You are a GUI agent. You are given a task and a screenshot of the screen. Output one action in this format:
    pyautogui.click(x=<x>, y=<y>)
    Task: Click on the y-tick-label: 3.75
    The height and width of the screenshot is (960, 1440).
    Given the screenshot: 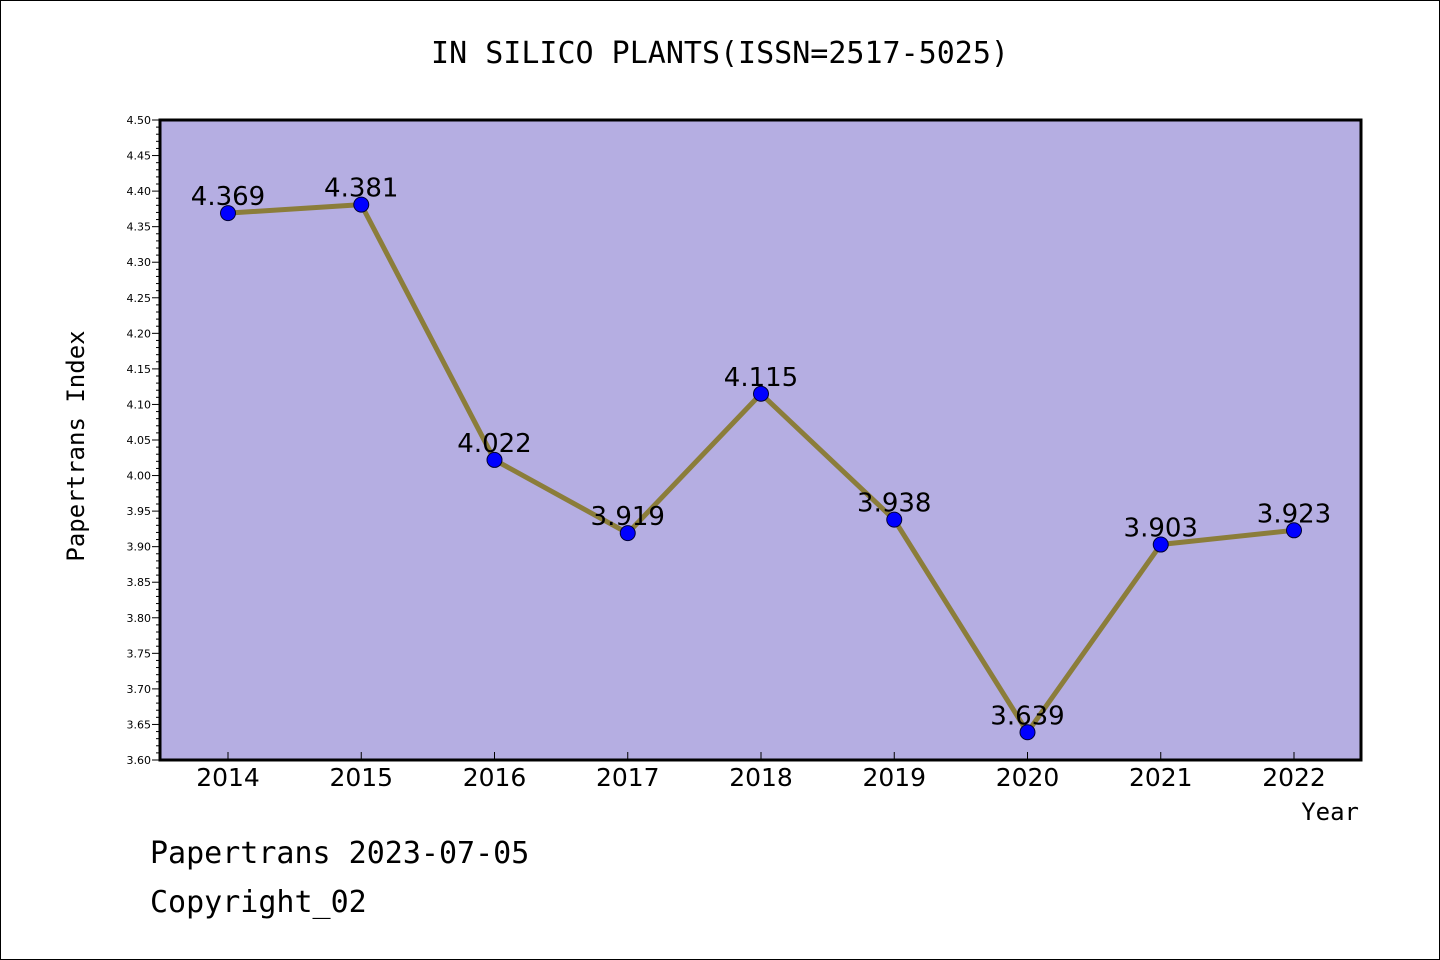 What is the action you would take?
    pyautogui.click(x=139, y=653)
    